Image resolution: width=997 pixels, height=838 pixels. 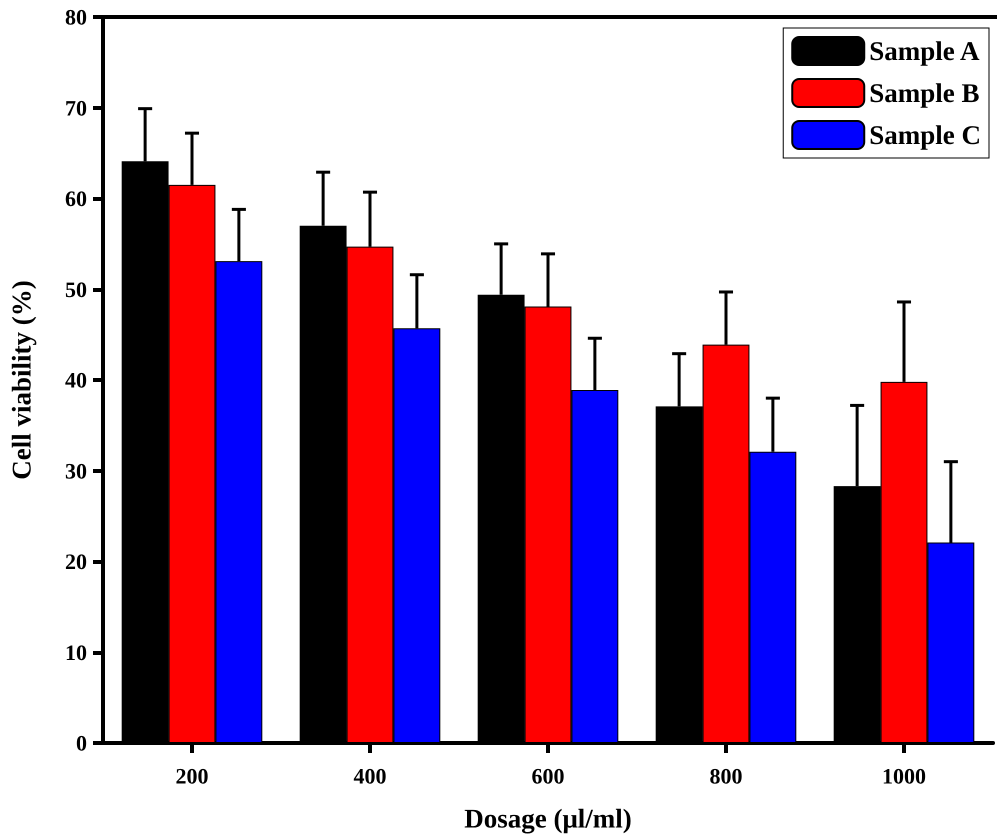 What do you see at coordinates (370, 776) in the screenshot?
I see `x-tick-label: 400` at bounding box center [370, 776].